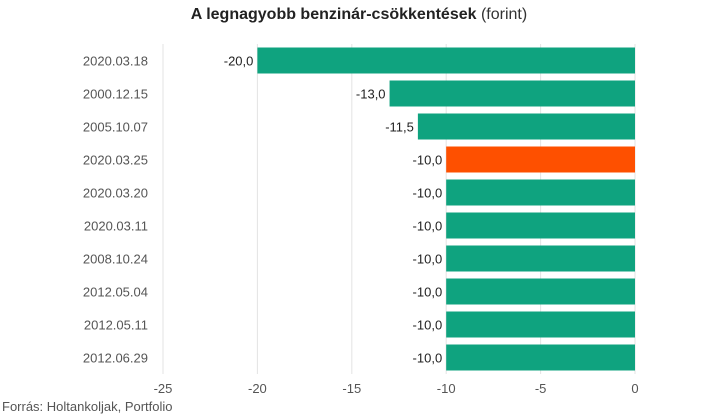 Image resolution: width=718 pixels, height=415 pixels. Describe the element at coordinates (115, 160) in the screenshot. I see `category-label: 2020.03.25` at that location.